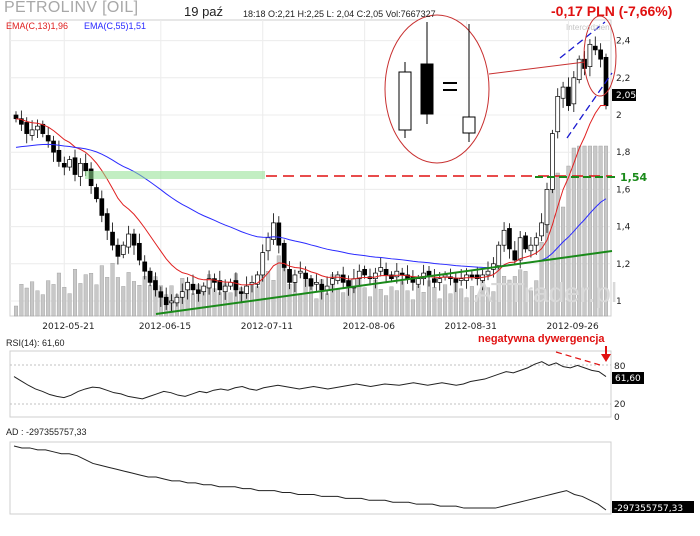 The width and height of the screenshot is (700, 536). I want to click on x-tick-label: 2012-06-15, so click(165, 327).